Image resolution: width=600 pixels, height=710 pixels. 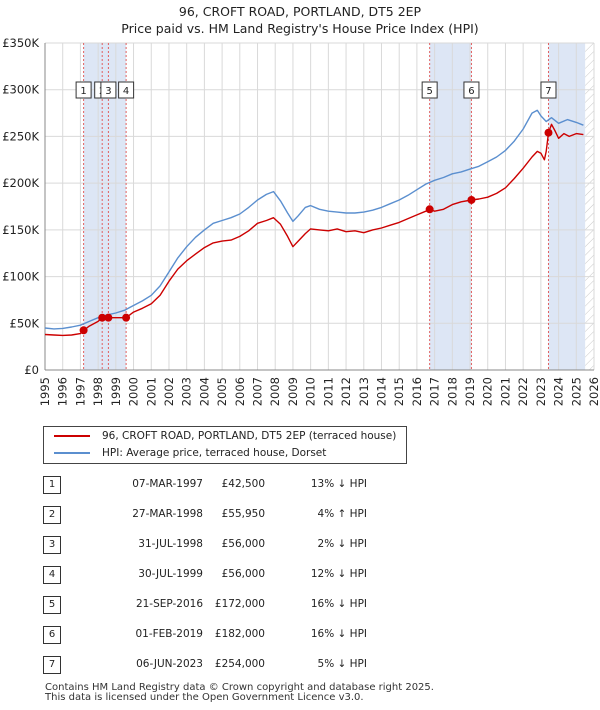 I want to click on transaction-date: 07-MAR-1997, so click(x=167, y=484).